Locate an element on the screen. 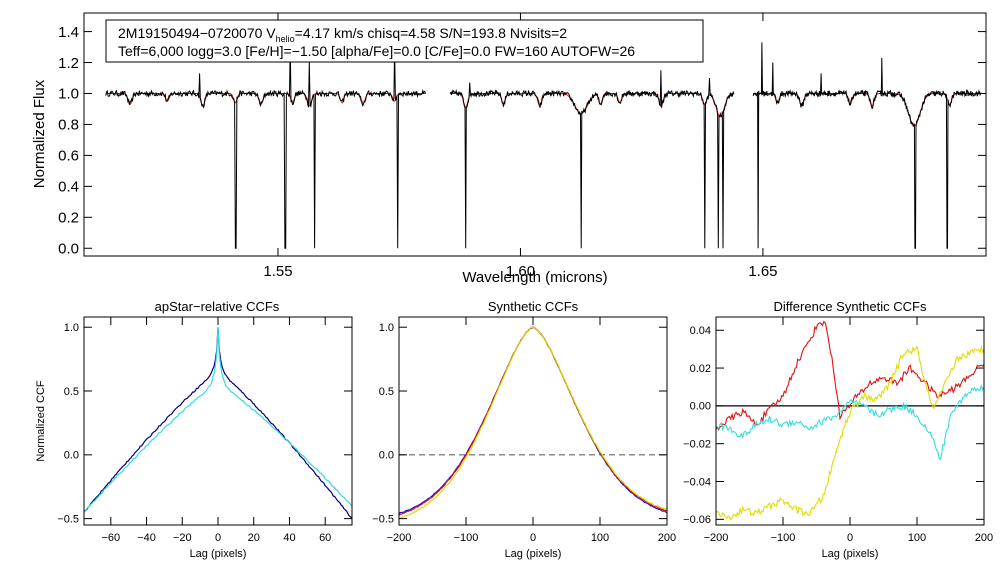  apstar-ccf-ticks: −60 −40 −20 0 20 40 60 −0.5 0.0 0.5 1.0 is located at coordinates (204, 430).